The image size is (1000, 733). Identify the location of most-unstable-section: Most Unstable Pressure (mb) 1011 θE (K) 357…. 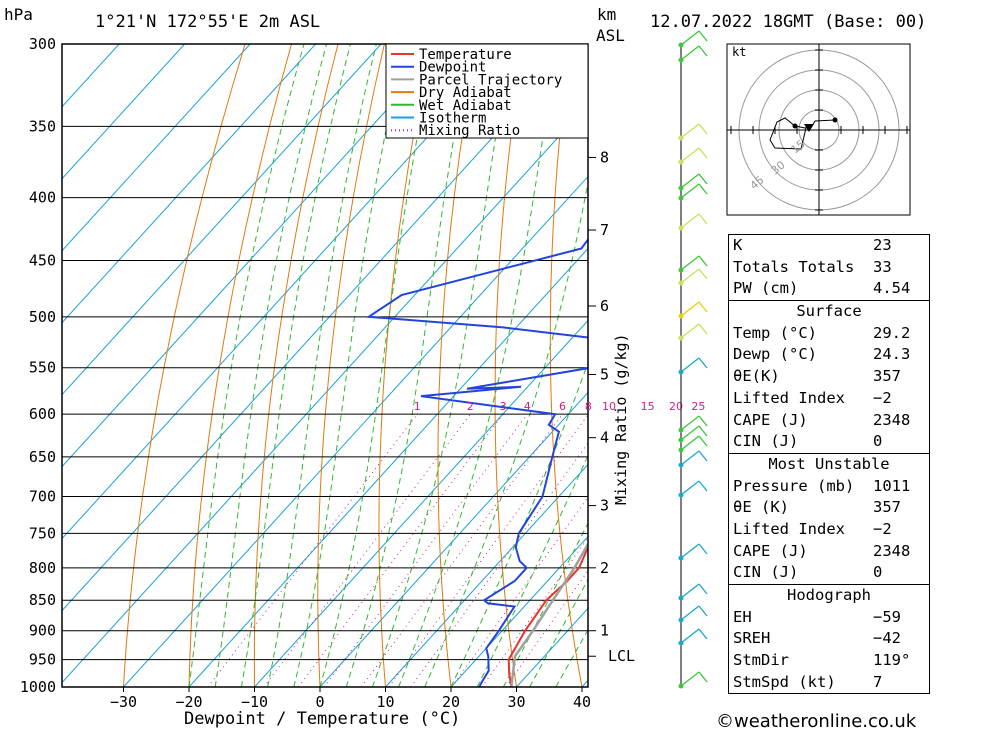
(829, 518).